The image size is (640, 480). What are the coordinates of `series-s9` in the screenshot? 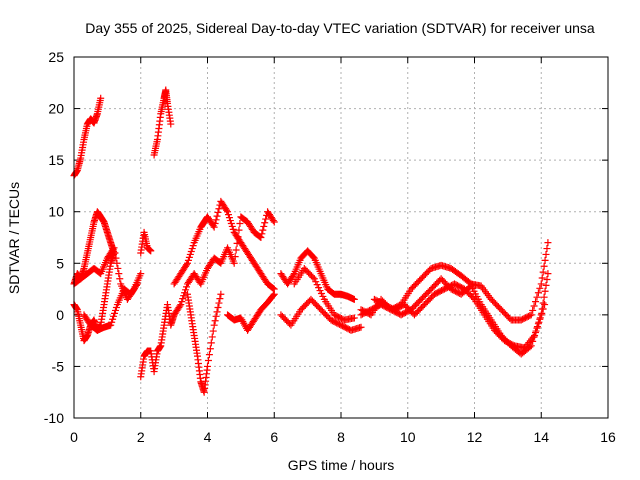 It's located at (224, 245).